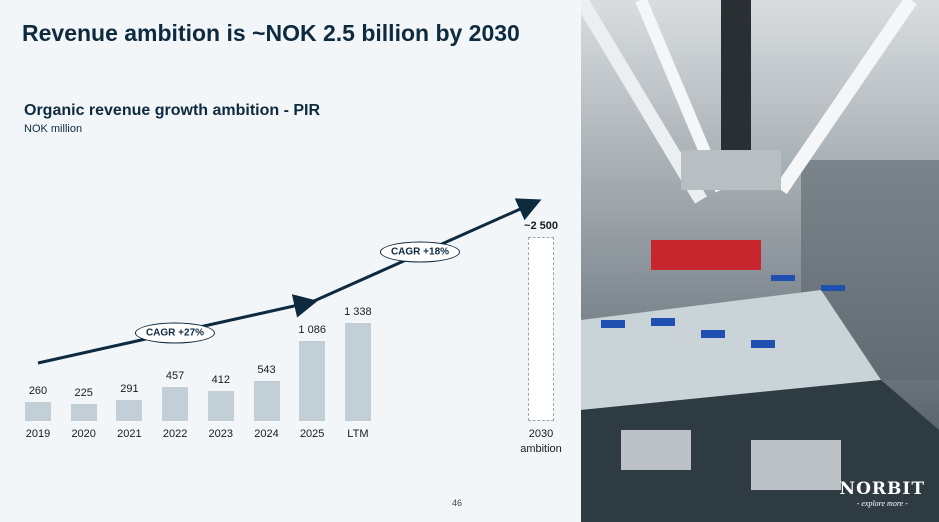  What do you see at coordinates (541, 441) in the screenshot?
I see `x-tick-label: 2030 ambition` at bounding box center [541, 441].